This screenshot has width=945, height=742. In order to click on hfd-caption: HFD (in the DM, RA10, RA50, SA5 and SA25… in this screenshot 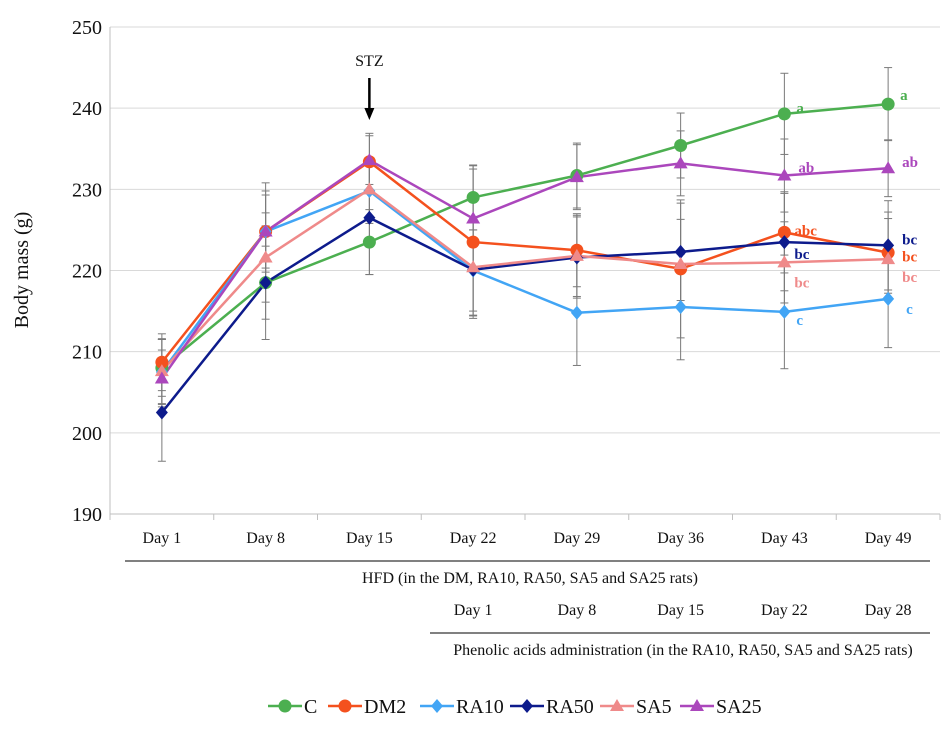, I will do `click(530, 578)`.